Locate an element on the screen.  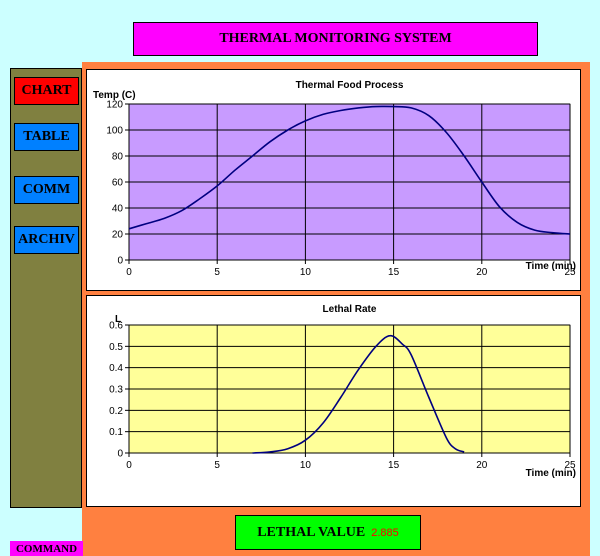
y-tick-label: 120 is located at coordinates (114, 105).